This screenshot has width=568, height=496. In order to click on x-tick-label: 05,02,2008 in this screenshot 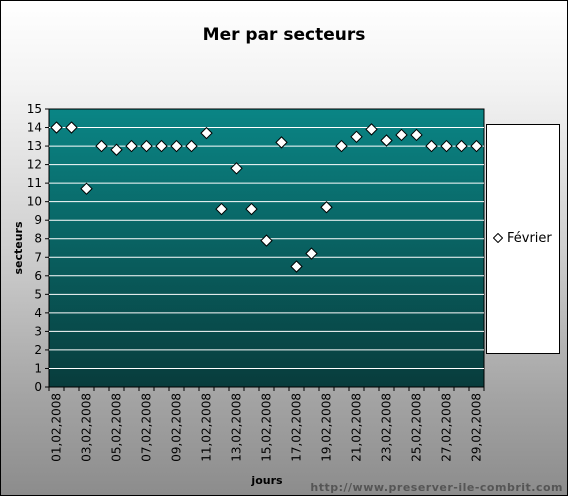, I will do `click(117, 427)`.